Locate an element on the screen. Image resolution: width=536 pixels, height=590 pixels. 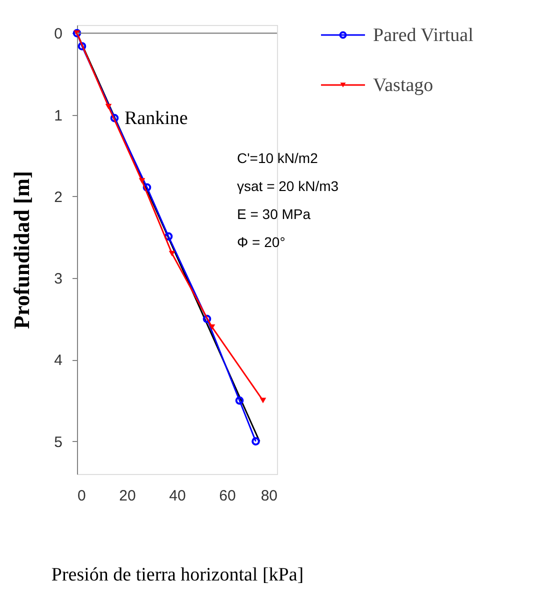
annotation: C'=10 kN/m2 is located at coordinates (277, 158).